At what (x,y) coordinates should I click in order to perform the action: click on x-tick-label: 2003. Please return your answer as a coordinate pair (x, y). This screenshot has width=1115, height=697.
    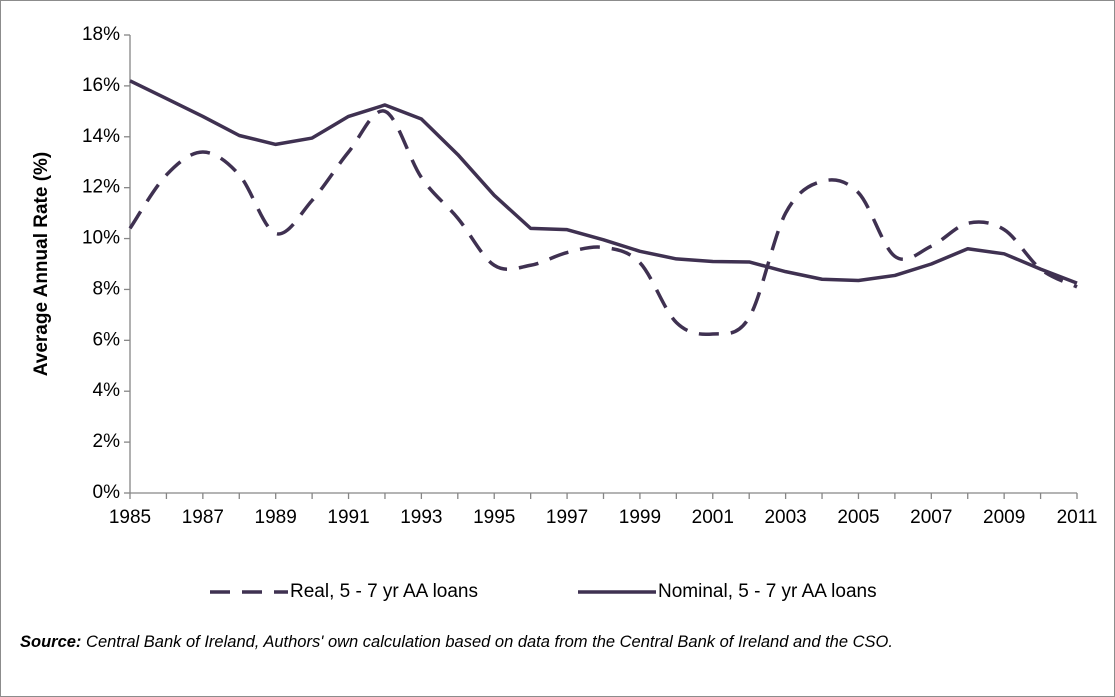
    Looking at the image, I should click on (785, 517).